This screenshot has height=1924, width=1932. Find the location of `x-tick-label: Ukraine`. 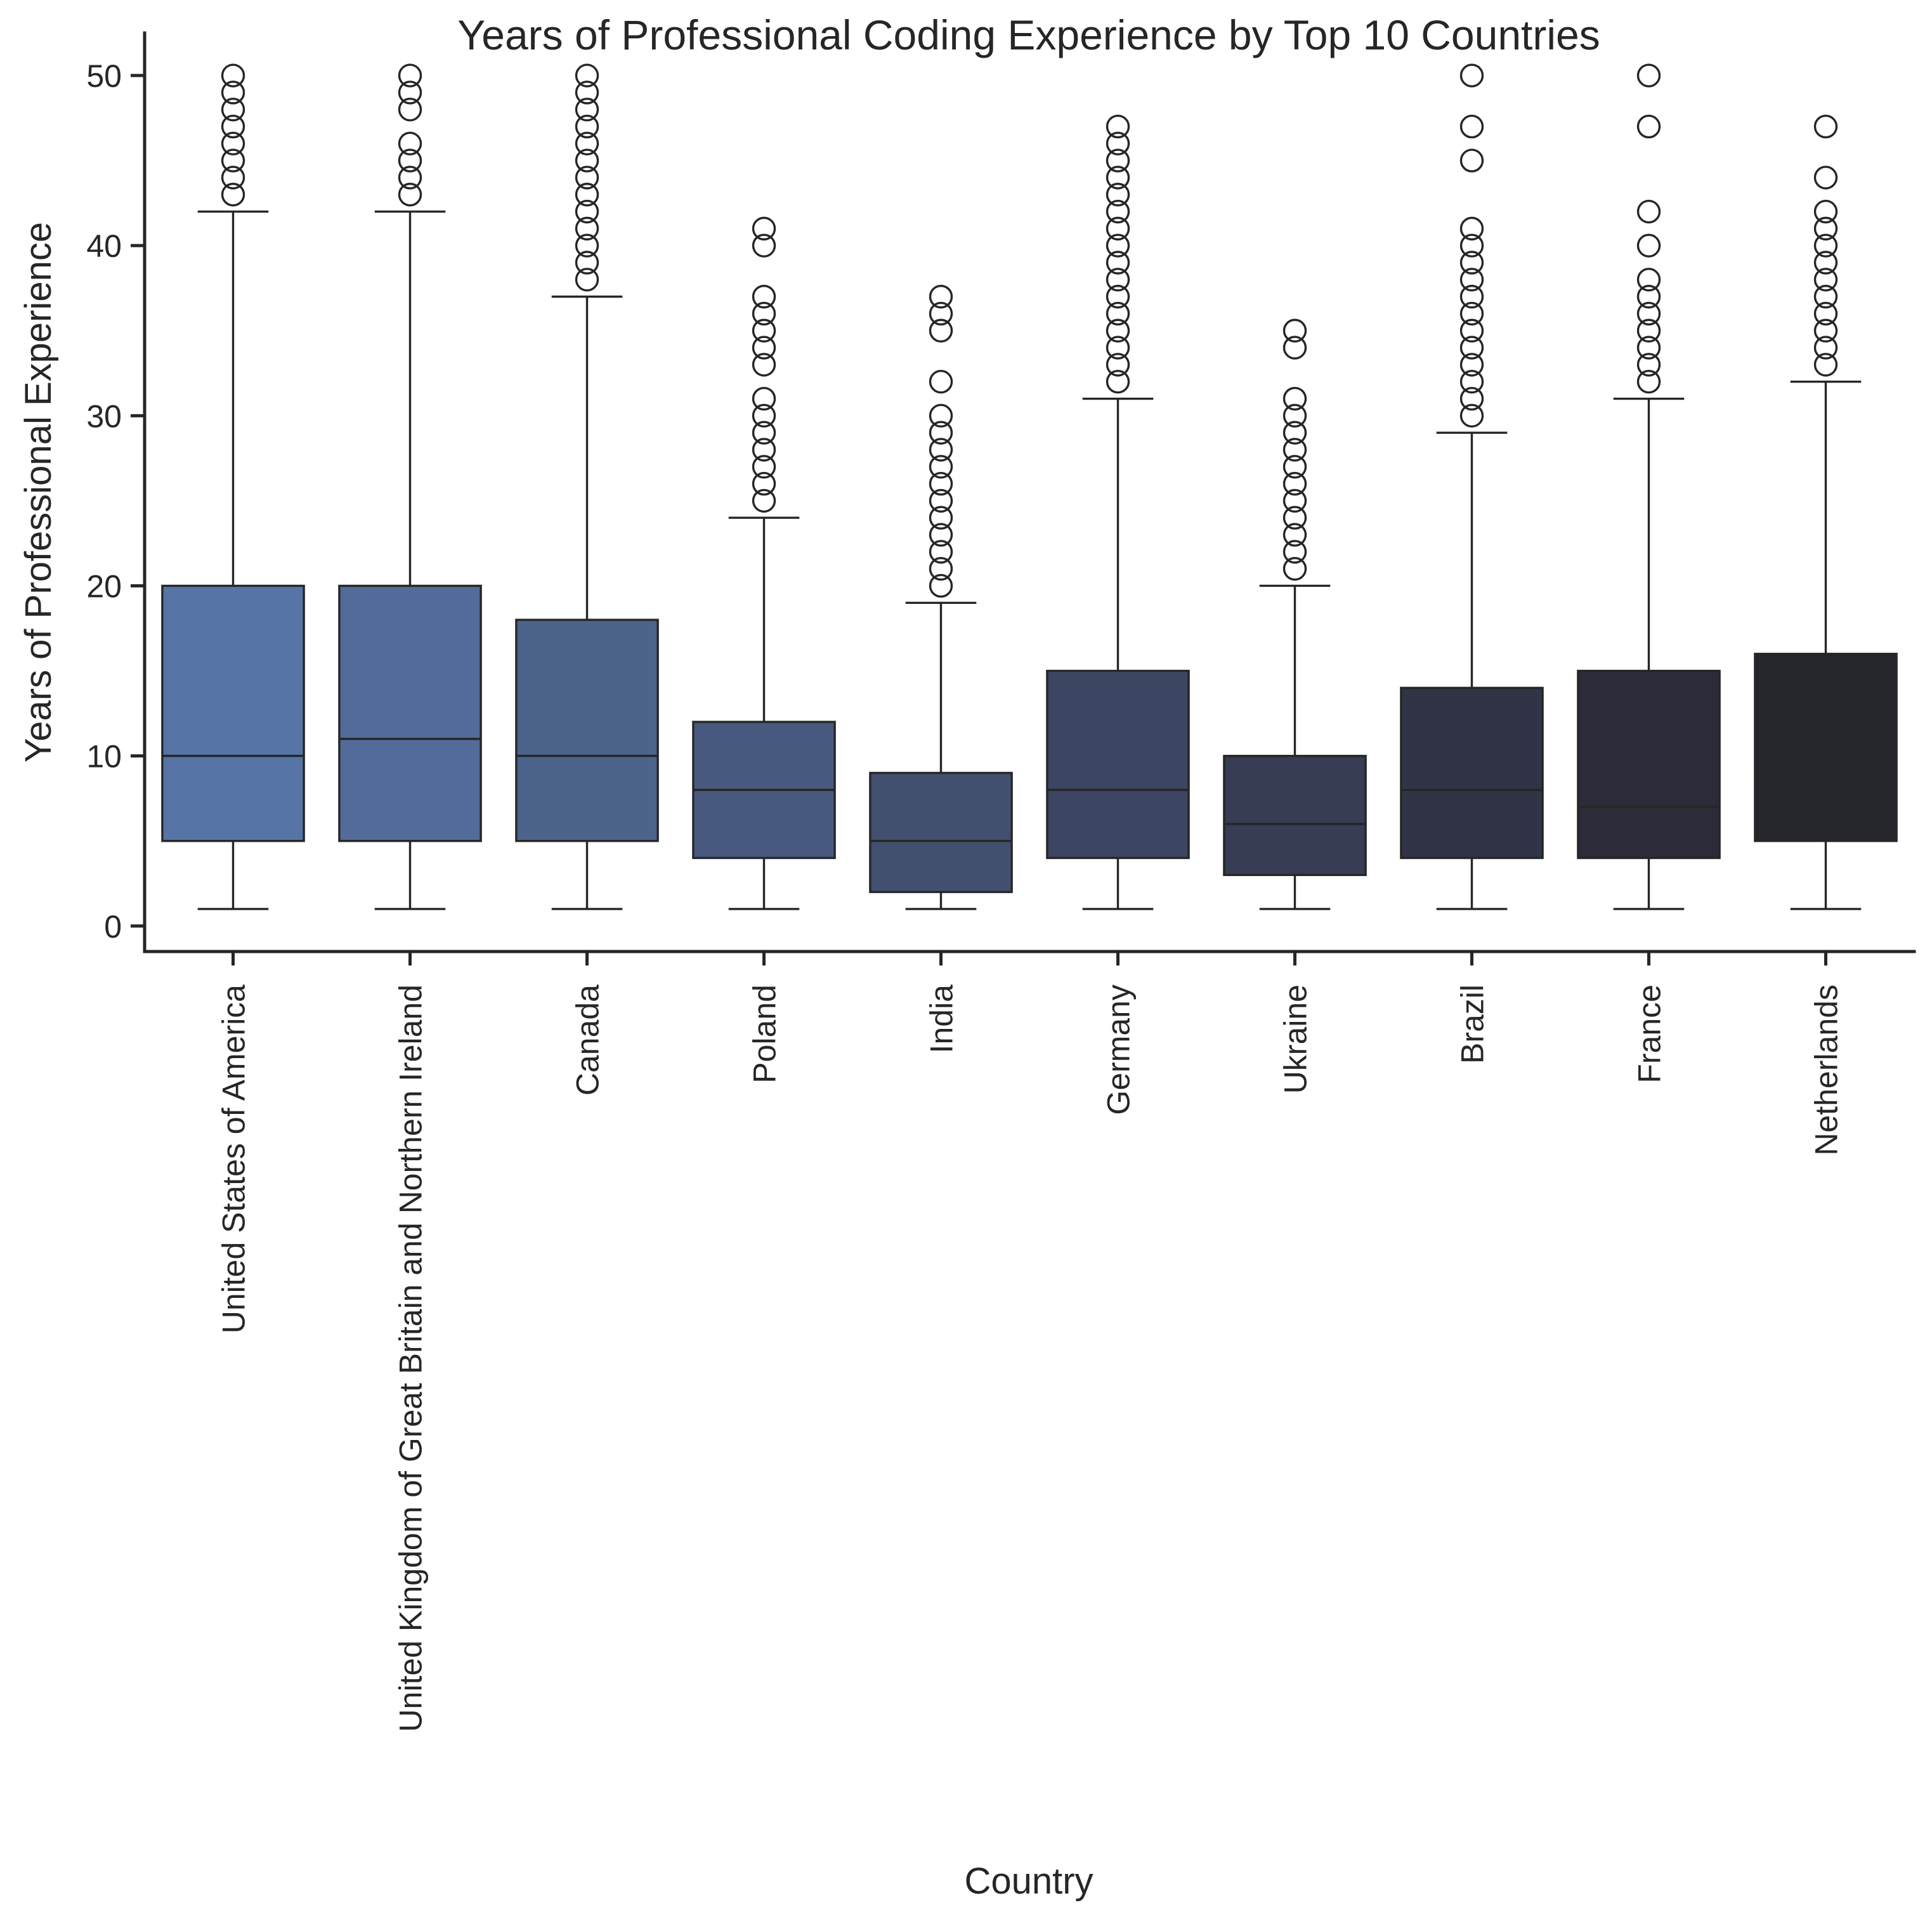

x-tick-label: Ukraine is located at coordinates (1296, 1039).